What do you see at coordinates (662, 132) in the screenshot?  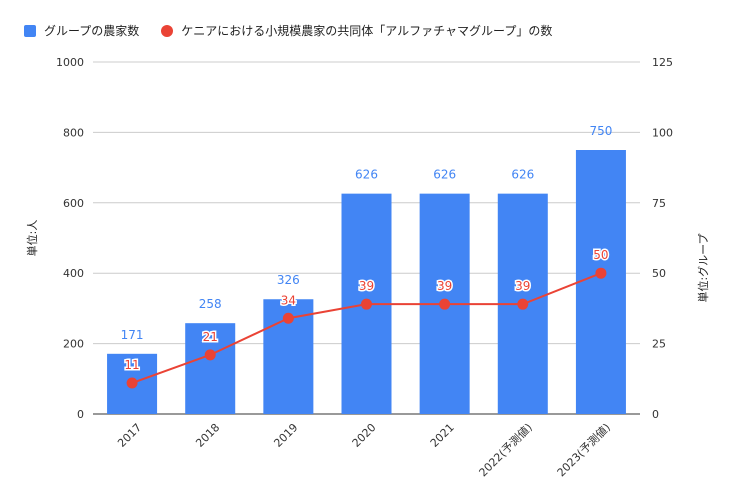 I see `y-right-tick-label: 100` at bounding box center [662, 132].